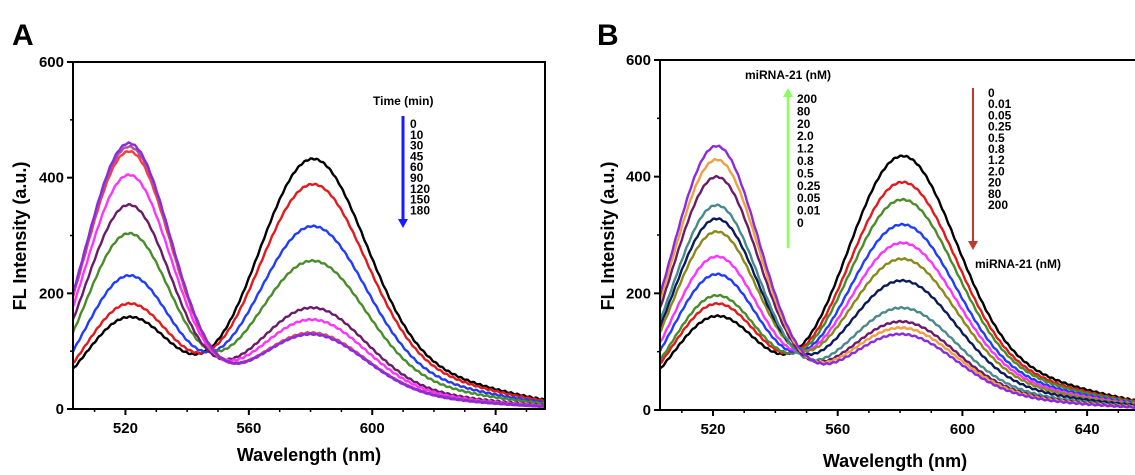  I want to click on legend-entry: 10, so click(417, 135).